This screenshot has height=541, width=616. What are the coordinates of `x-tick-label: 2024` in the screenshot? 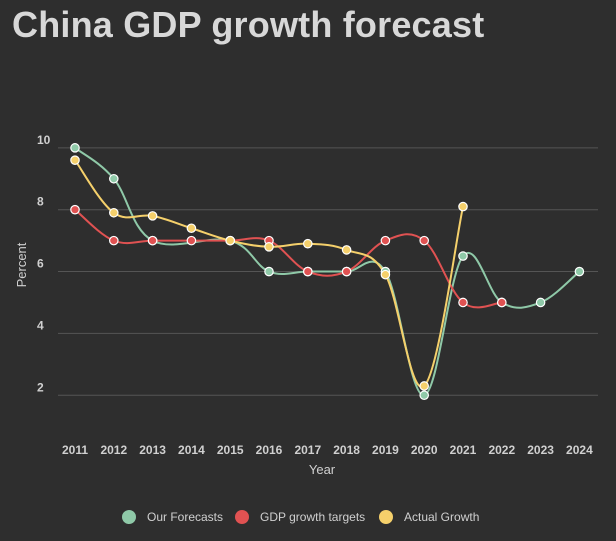 It's located at (579, 450).